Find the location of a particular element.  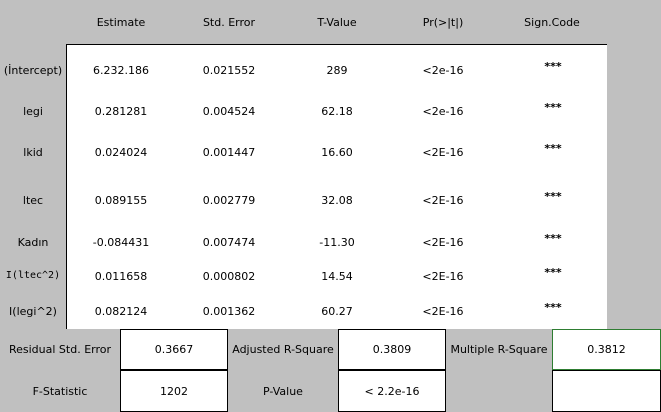

cell-estimate: 6.232.186 is located at coordinates (121, 70).